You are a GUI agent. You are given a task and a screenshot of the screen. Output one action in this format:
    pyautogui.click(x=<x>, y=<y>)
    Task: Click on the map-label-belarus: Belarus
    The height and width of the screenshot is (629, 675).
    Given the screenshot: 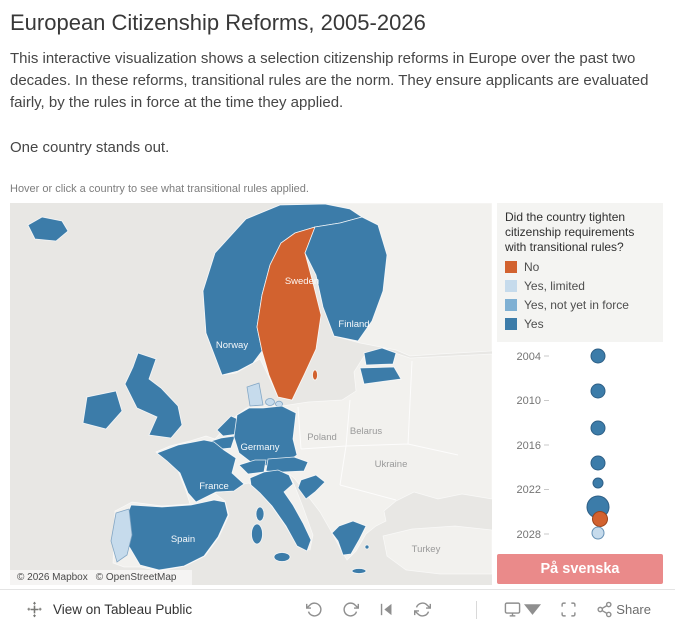 What is the action you would take?
    pyautogui.click(x=366, y=431)
    